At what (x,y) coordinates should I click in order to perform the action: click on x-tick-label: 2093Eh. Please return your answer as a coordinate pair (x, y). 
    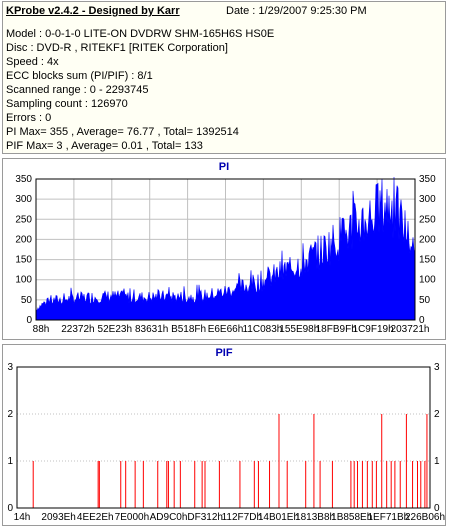
    Looking at the image, I should click on (58, 517).